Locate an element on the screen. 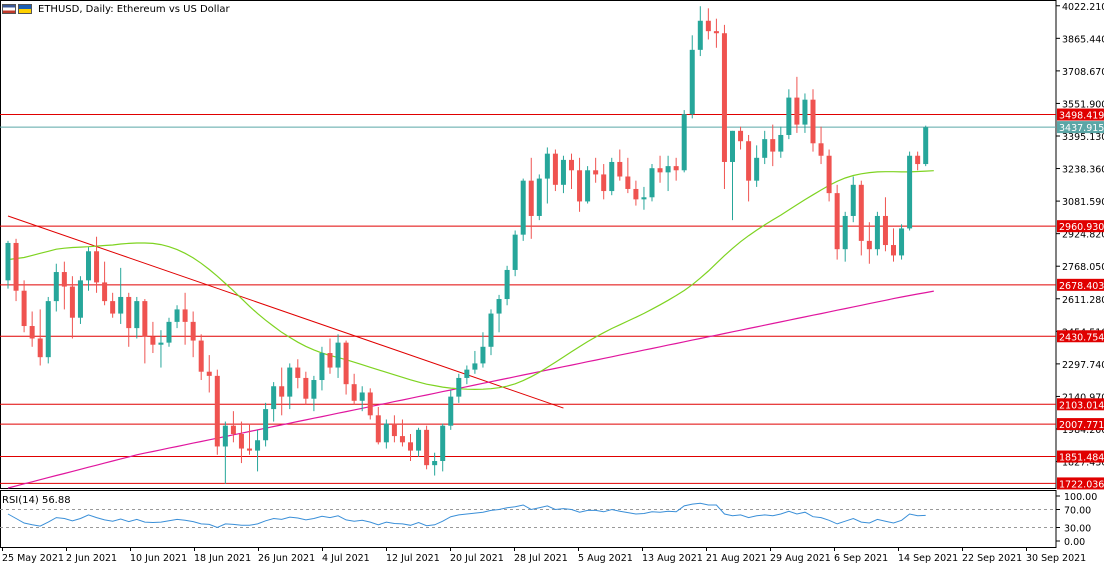 The image size is (1104, 568). price-tick-label: 4022.210 is located at coordinates (1083, 7).